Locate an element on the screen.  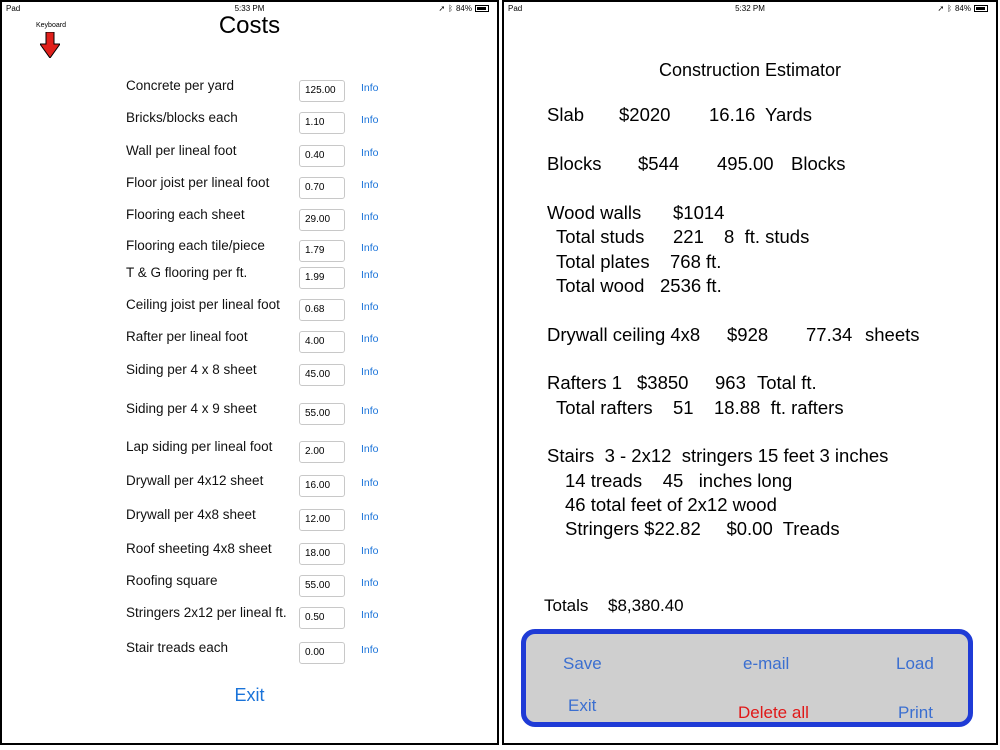
drywall-qty: 77.34 is located at coordinates (829, 334).